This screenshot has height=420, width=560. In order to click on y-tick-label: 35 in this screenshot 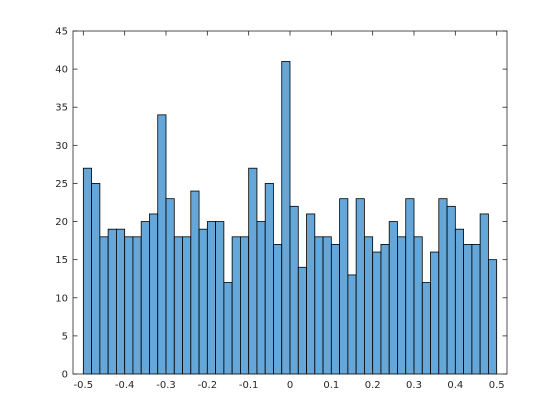, I will do `click(61, 108)`.